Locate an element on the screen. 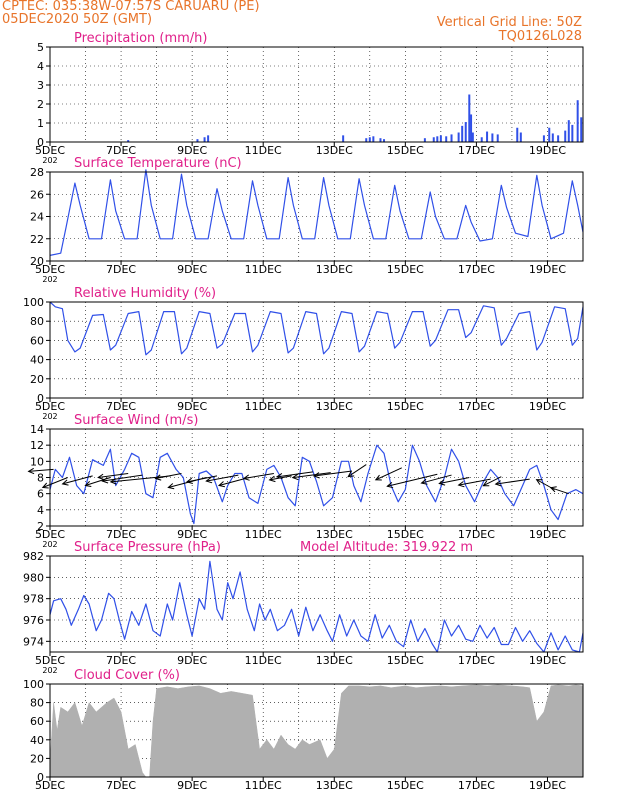 Image resolution: width=618 pixels, height=800 pixels. y-tick-label: 40 is located at coordinates (37, 740).